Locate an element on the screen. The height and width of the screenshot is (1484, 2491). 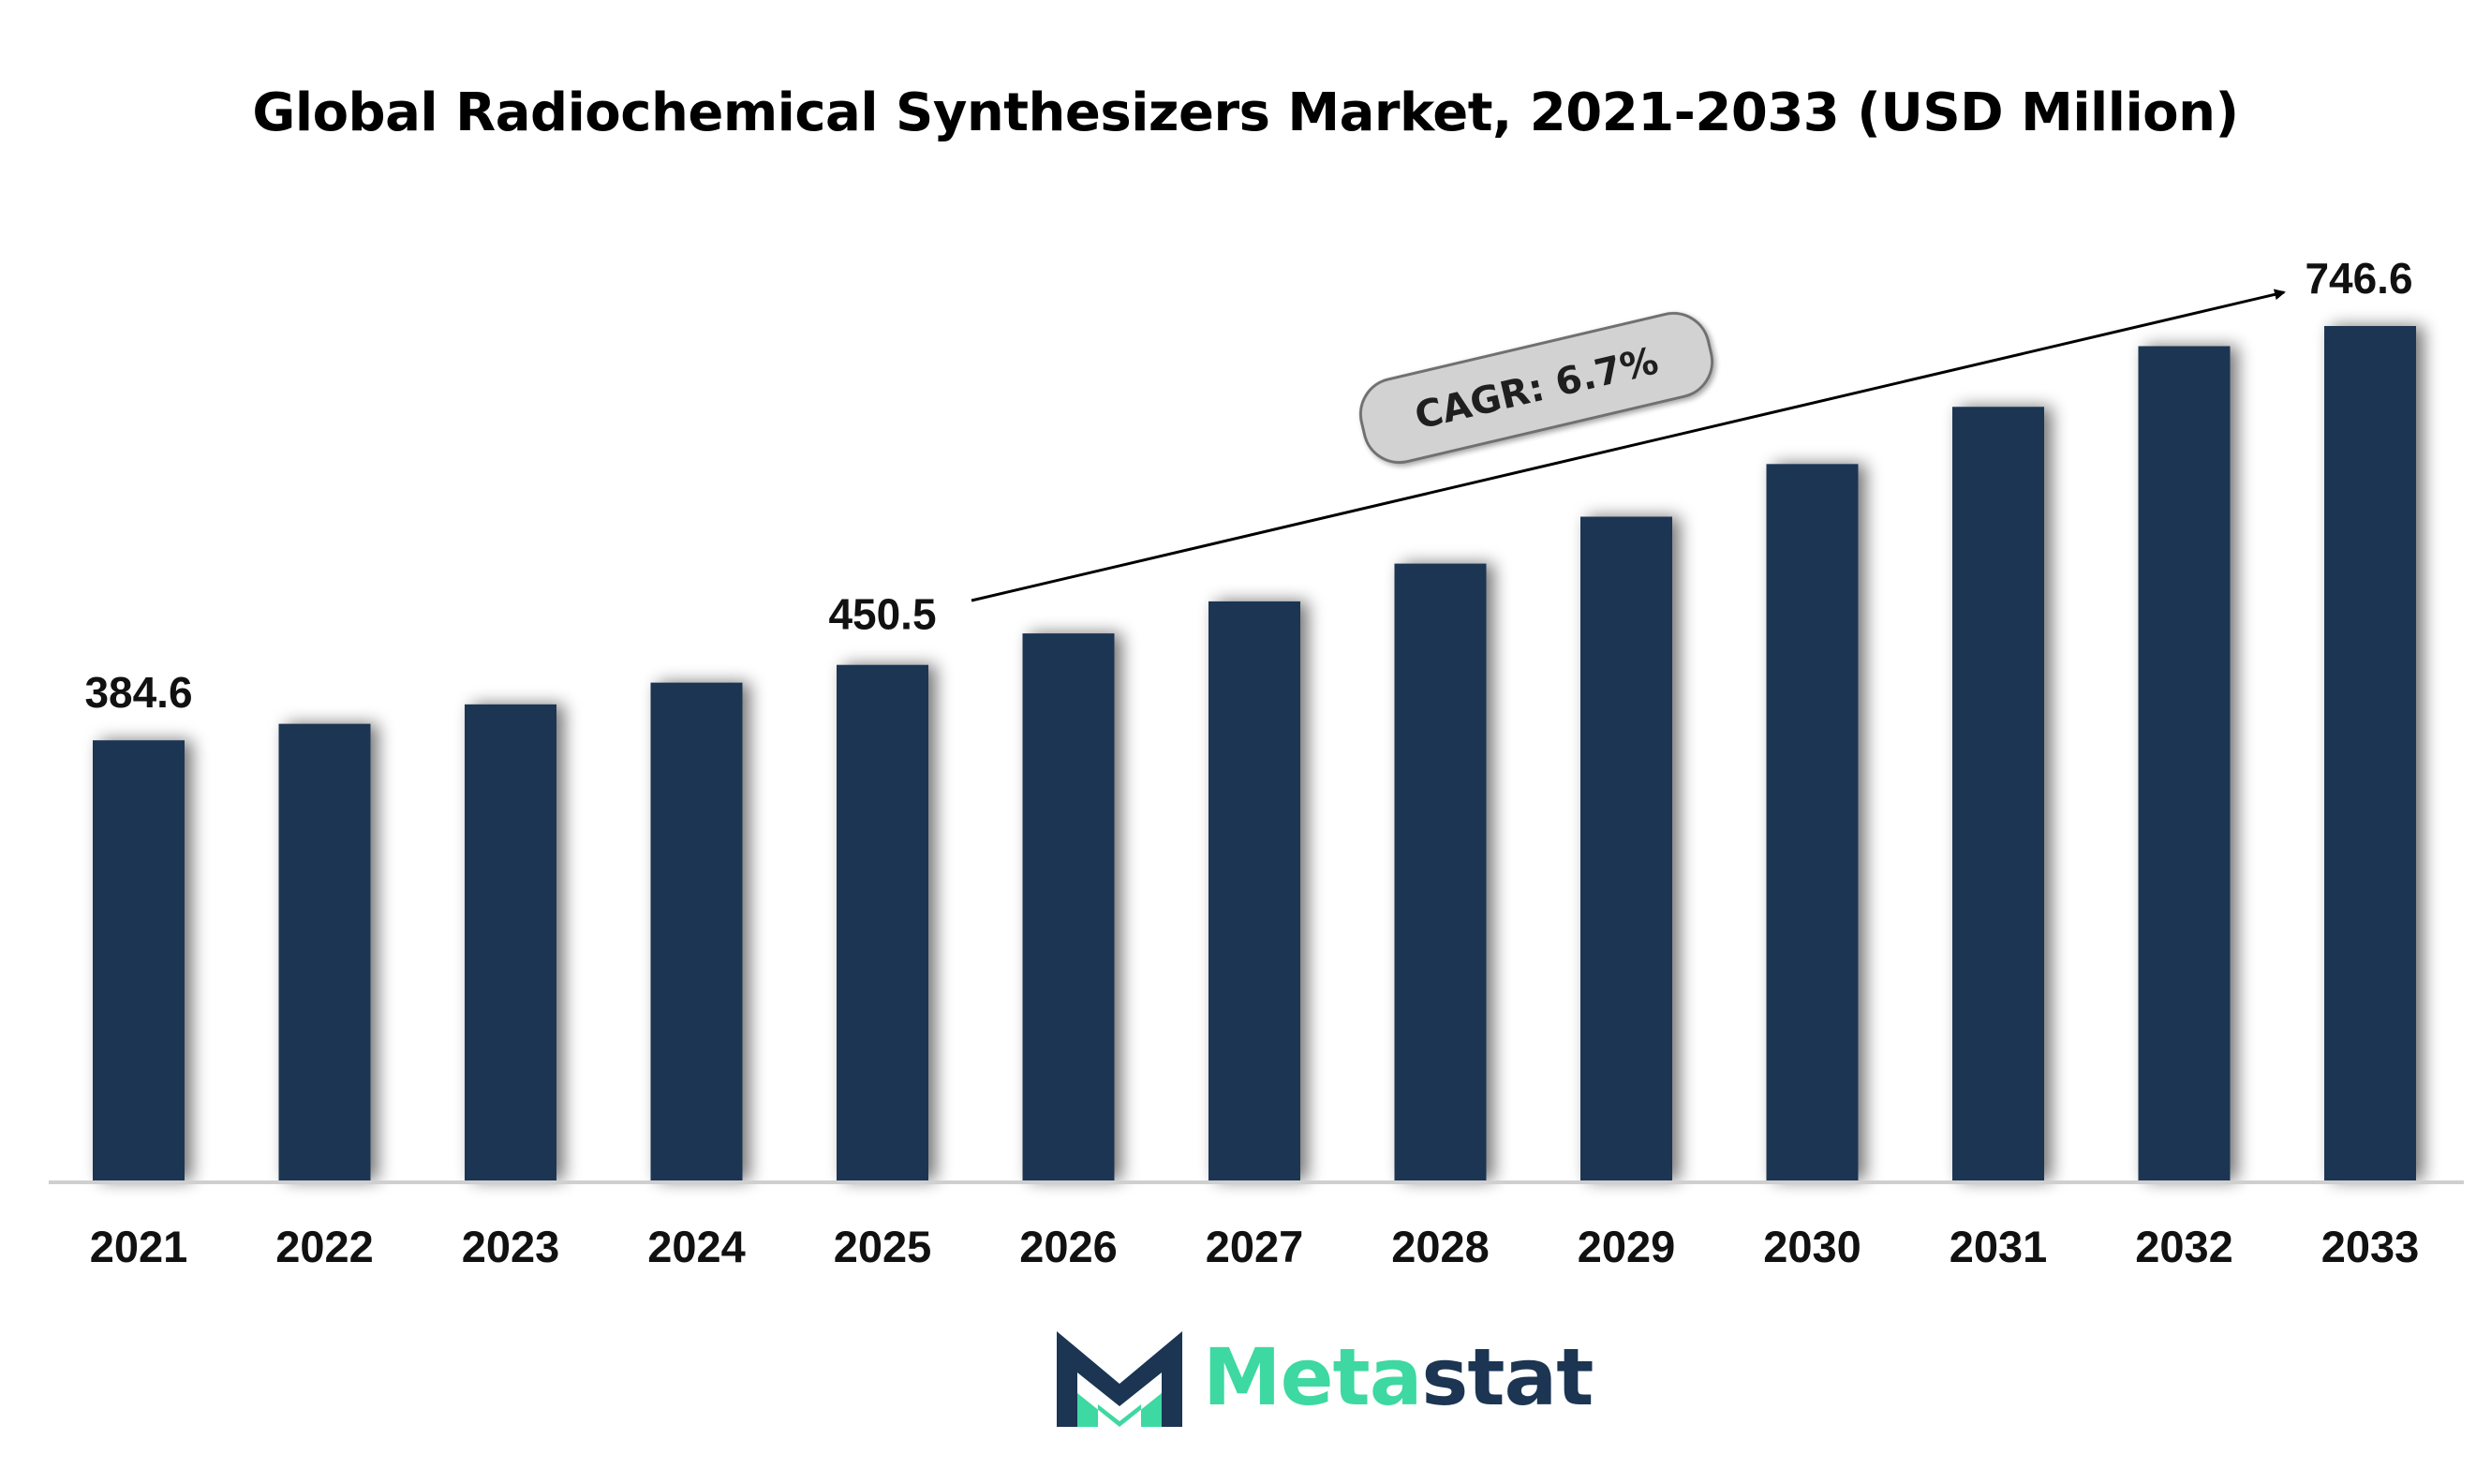
cagr-arrow is located at coordinates (1629, 445).